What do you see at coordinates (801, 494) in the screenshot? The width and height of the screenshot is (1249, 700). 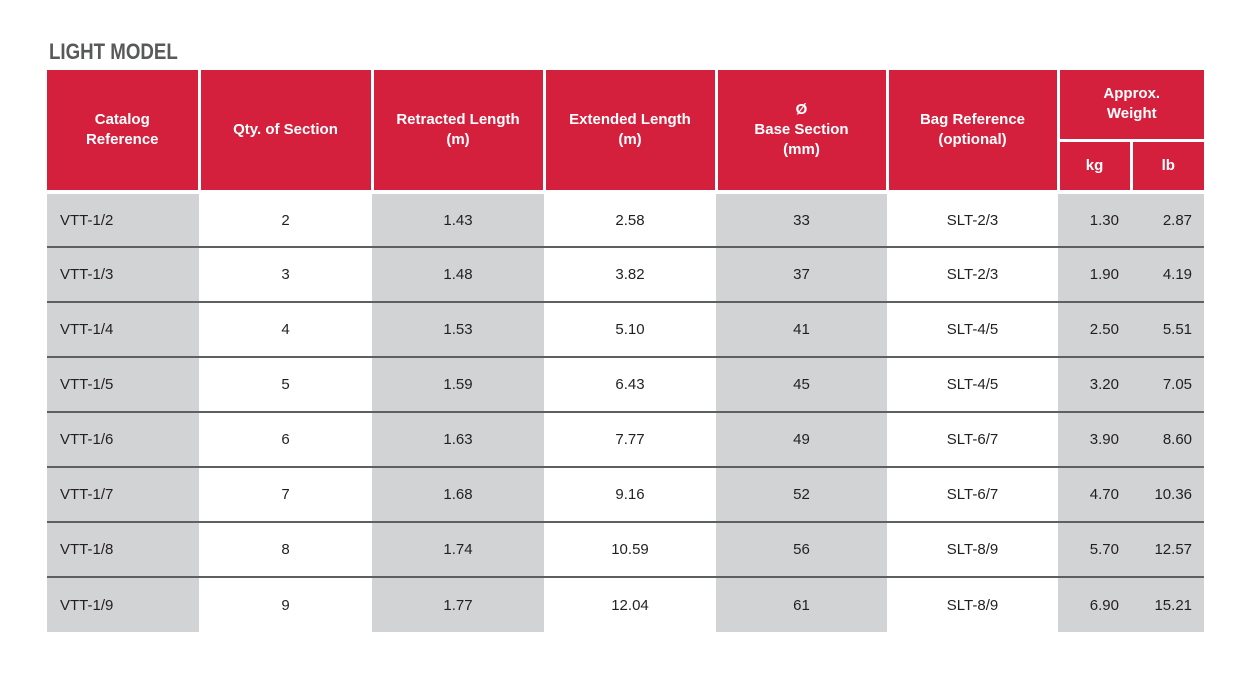 I see `cell-base-section: 52` at bounding box center [801, 494].